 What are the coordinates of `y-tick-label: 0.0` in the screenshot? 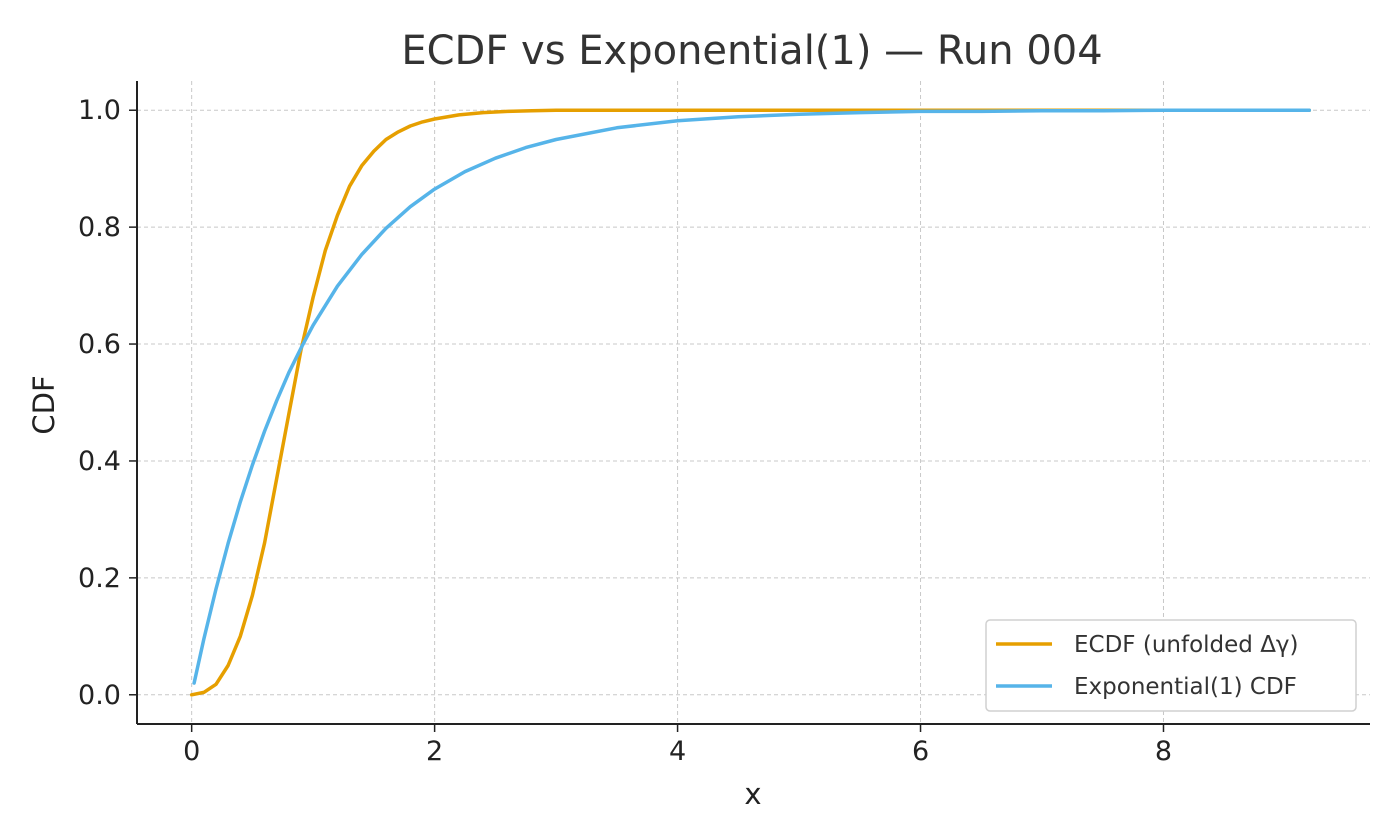 It's located at (99, 695).